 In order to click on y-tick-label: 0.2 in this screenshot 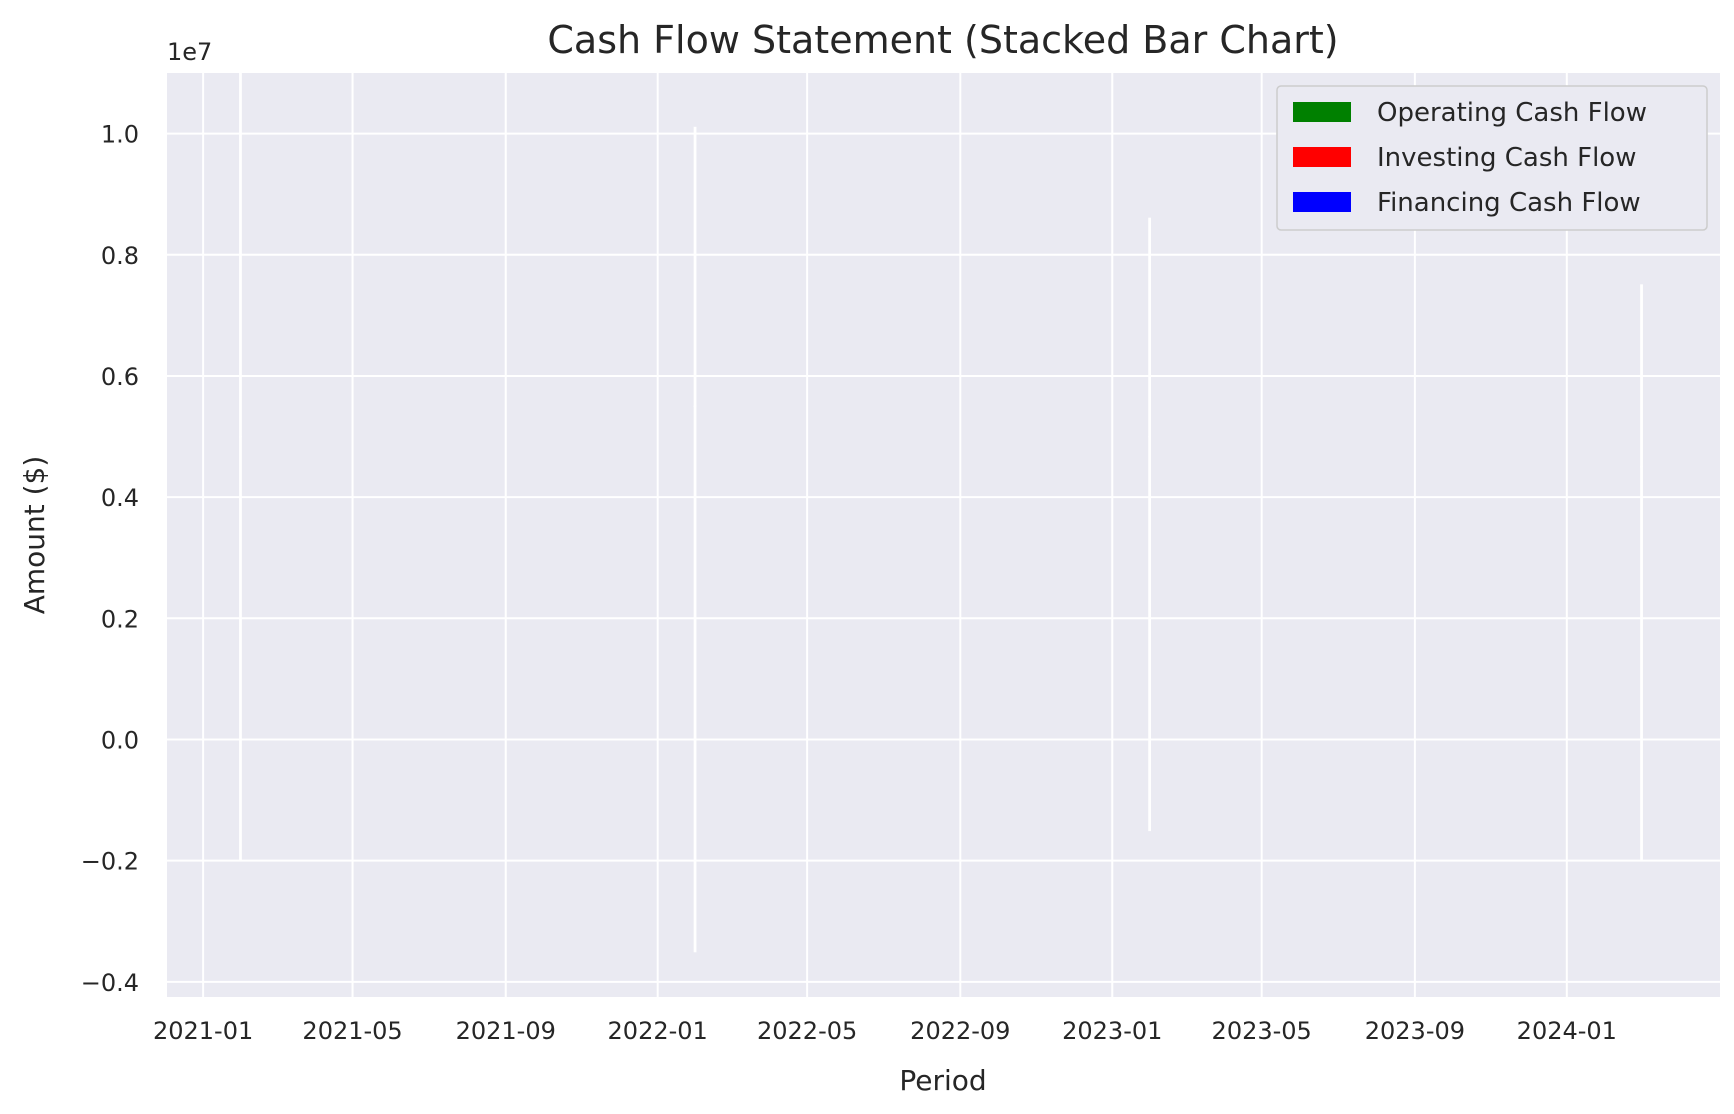, I will do `click(120, 619)`.